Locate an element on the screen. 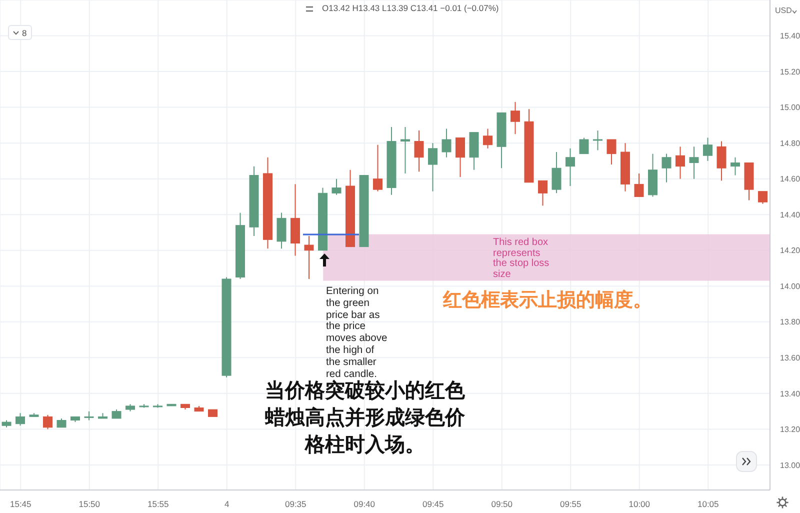  y-tick-label: 15.00 is located at coordinates (790, 107).